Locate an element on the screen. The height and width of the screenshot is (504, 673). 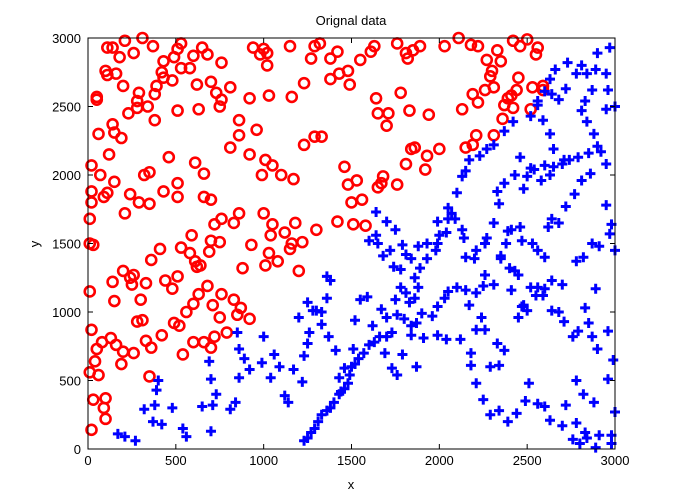
y-tick-label: 500 is located at coordinates (70, 381).